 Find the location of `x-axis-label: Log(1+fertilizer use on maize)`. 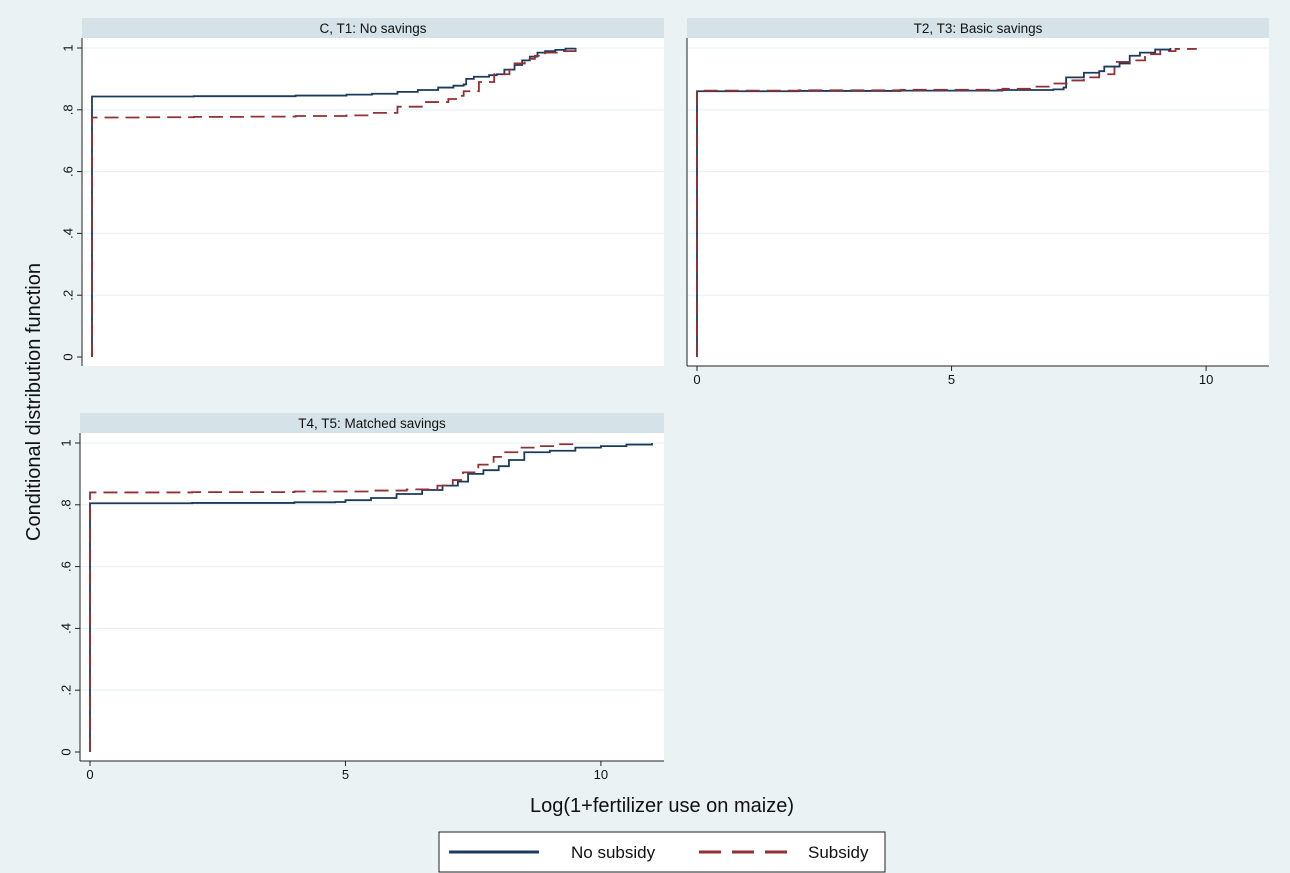

x-axis-label: Log(1+fertilizer use on maize) is located at coordinates (662, 806).